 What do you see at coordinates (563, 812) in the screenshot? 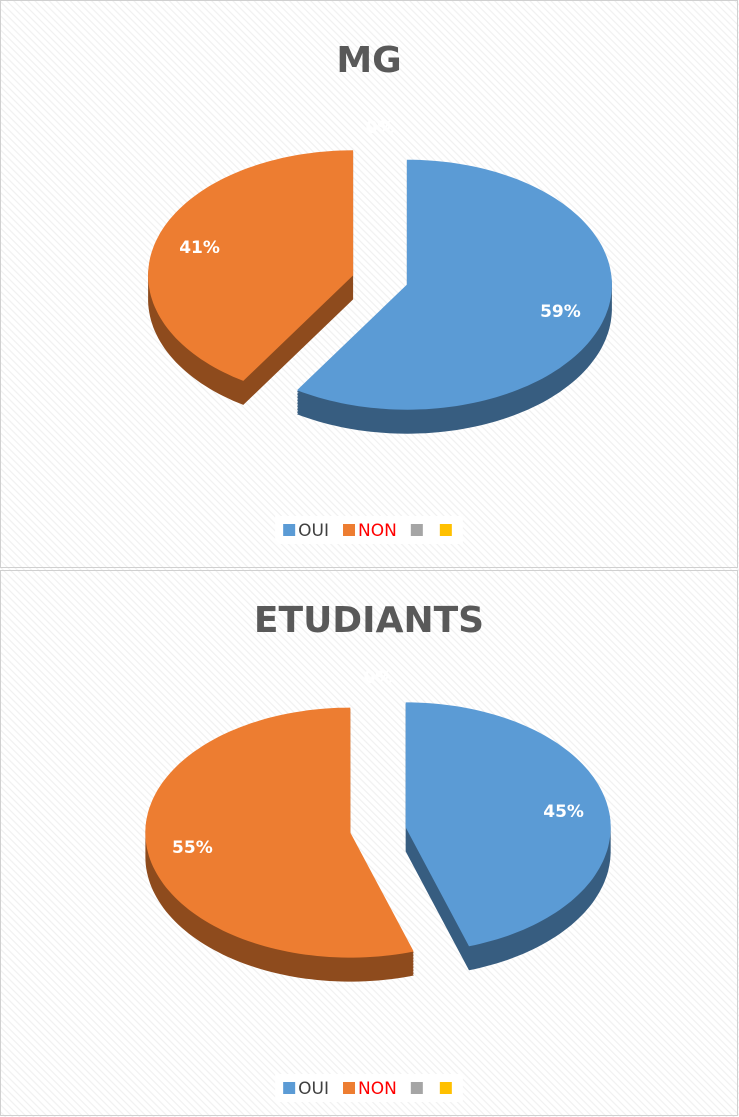
I see `data-label: 45%` at bounding box center [563, 812].